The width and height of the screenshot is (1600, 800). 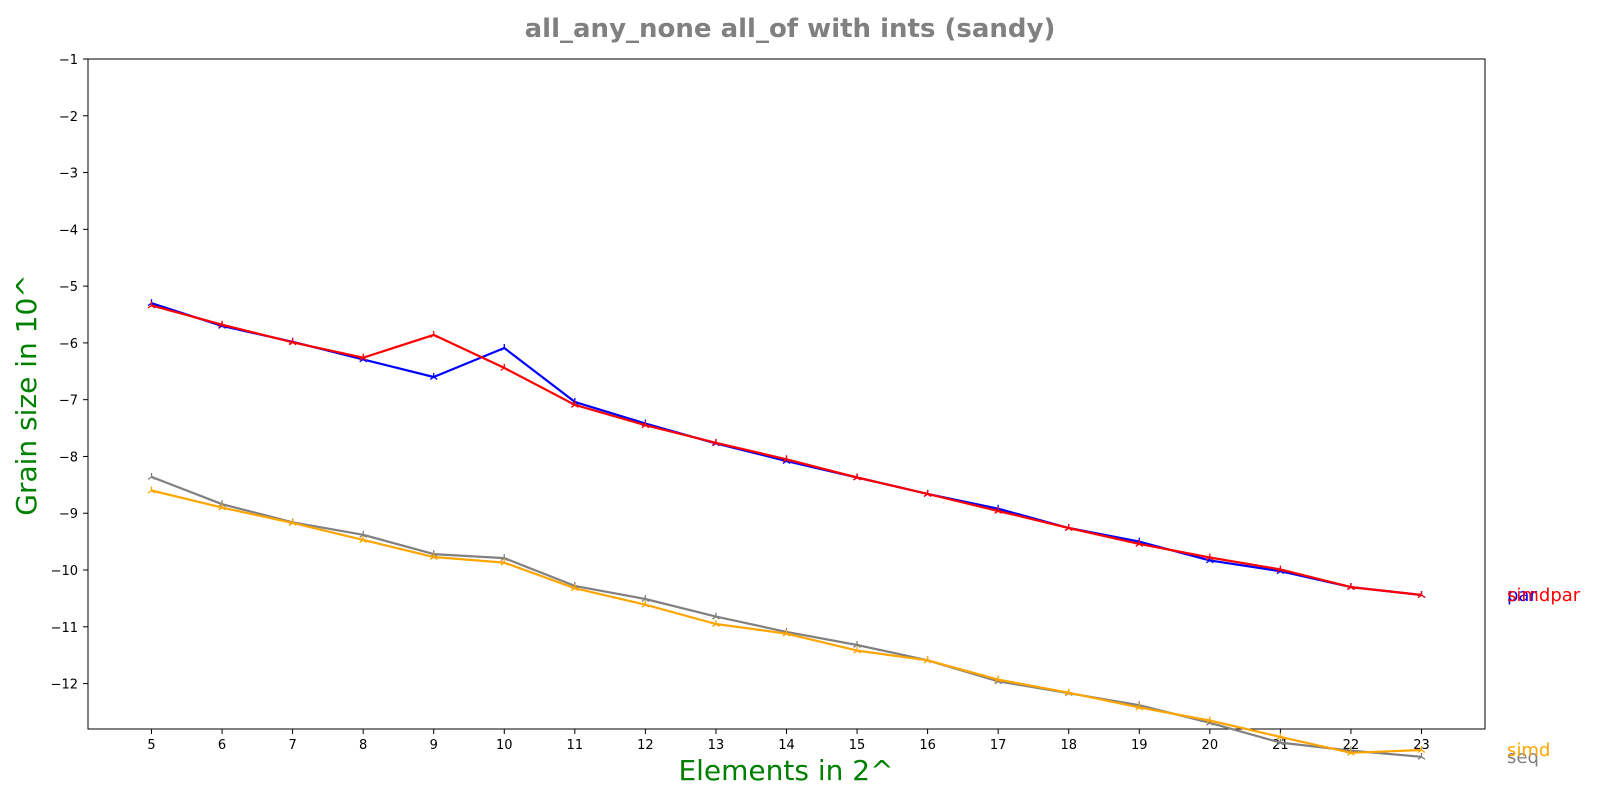 What do you see at coordinates (927, 745) in the screenshot?
I see `x-tick-label: 16` at bounding box center [927, 745].